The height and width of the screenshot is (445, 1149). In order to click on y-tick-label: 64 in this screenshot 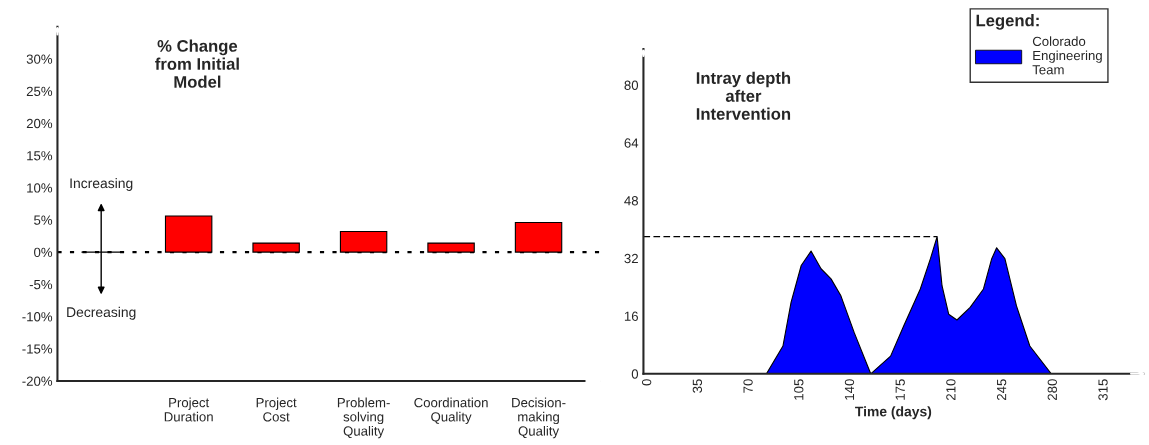, I will do `click(631, 143)`.